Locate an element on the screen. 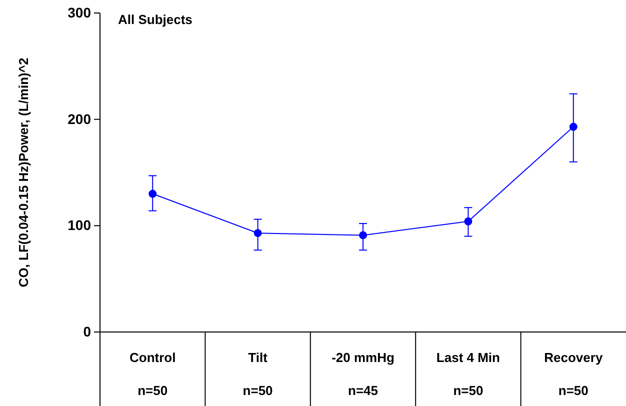  y-tick-label: 200 is located at coordinates (80, 118).